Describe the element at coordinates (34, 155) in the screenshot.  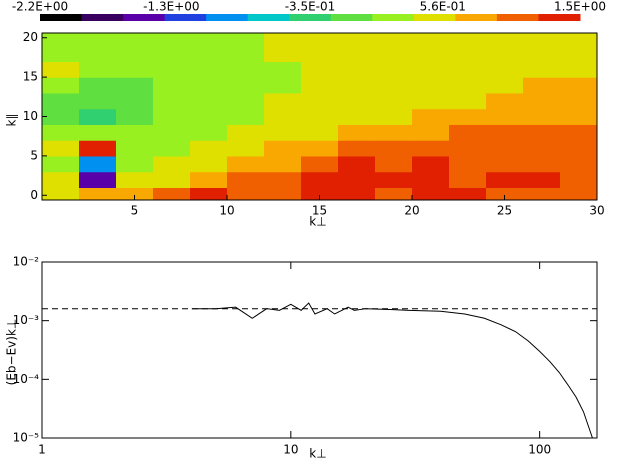
I see `y-tick-label: 5` at that location.